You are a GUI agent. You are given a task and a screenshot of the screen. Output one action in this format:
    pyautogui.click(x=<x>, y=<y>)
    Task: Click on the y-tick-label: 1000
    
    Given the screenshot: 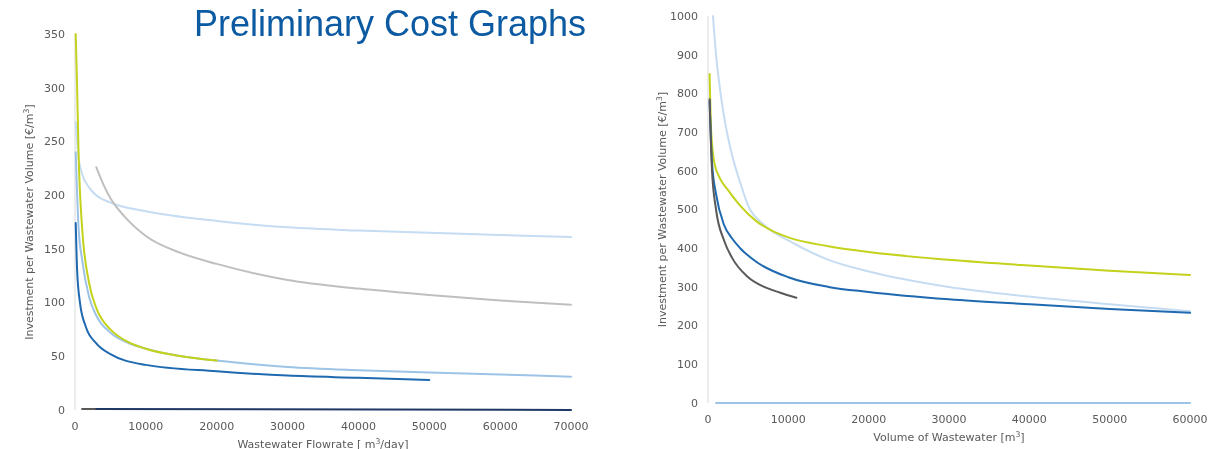 What is the action you would take?
    pyautogui.click(x=684, y=16)
    